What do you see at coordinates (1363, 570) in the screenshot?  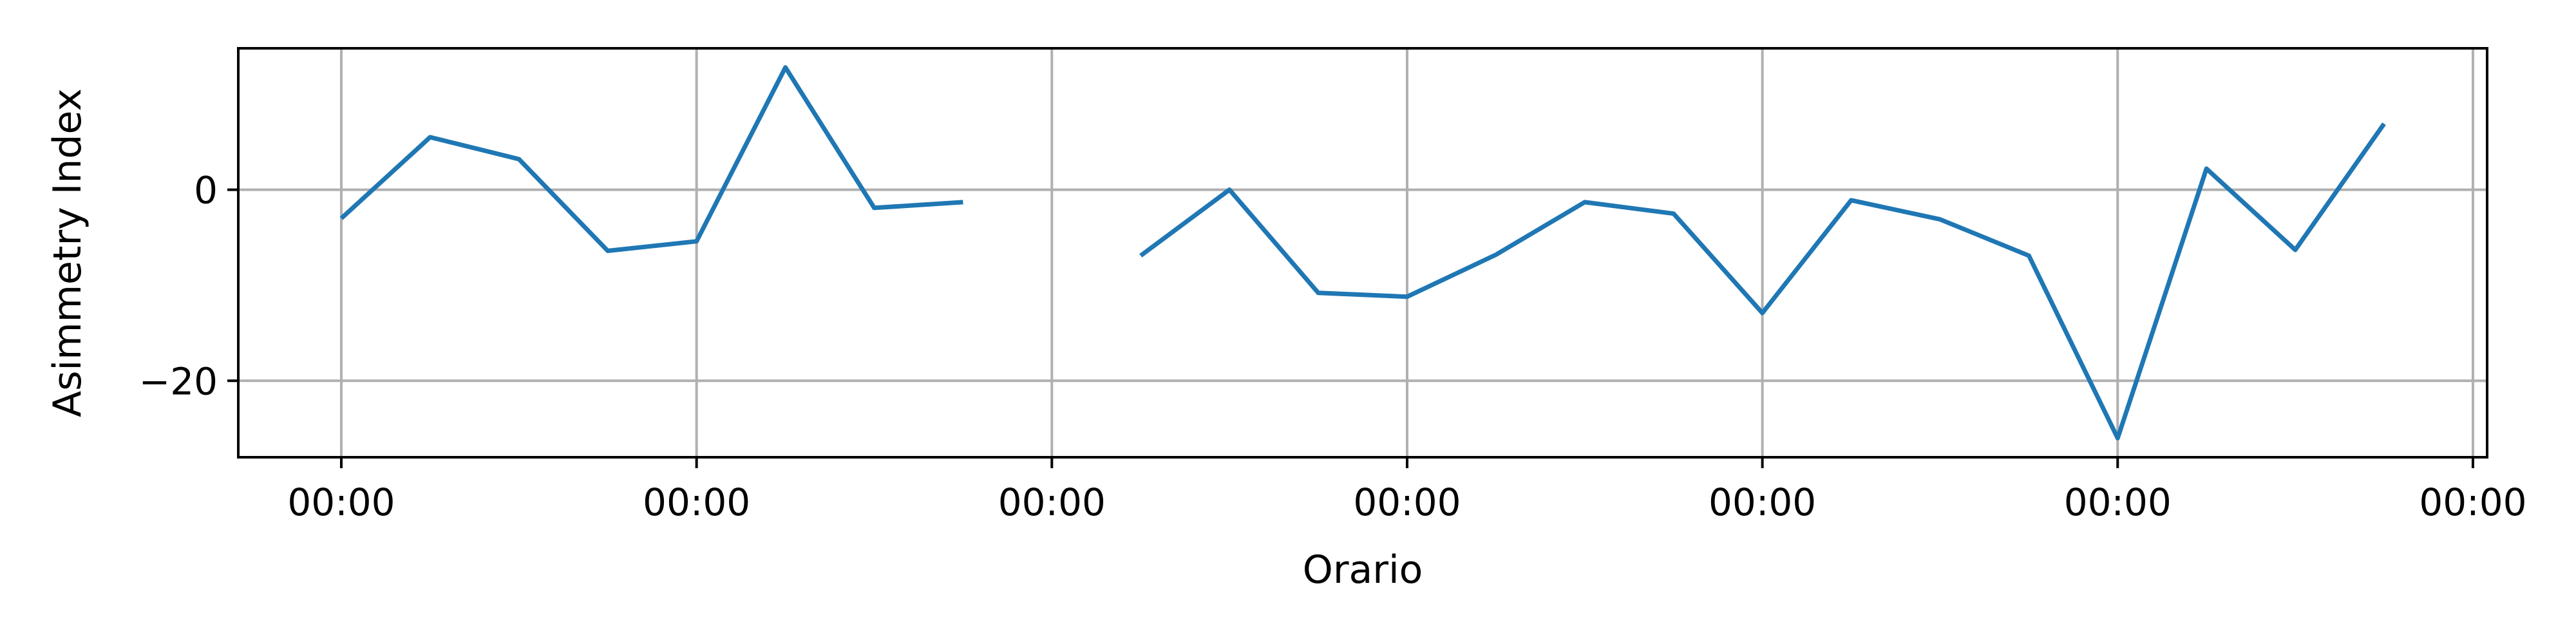 I see `x-axis-title: Orario` at bounding box center [1363, 570].